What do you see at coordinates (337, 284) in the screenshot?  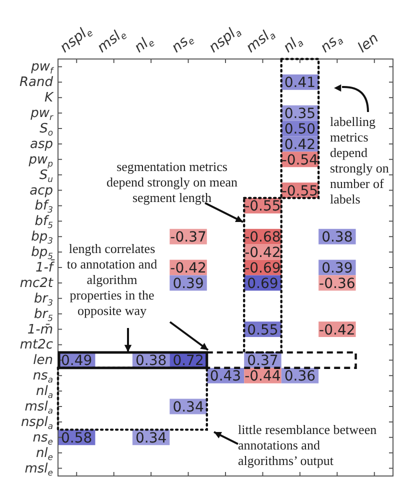 I see `data-label: -0.36` at bounding box center [337, 284].